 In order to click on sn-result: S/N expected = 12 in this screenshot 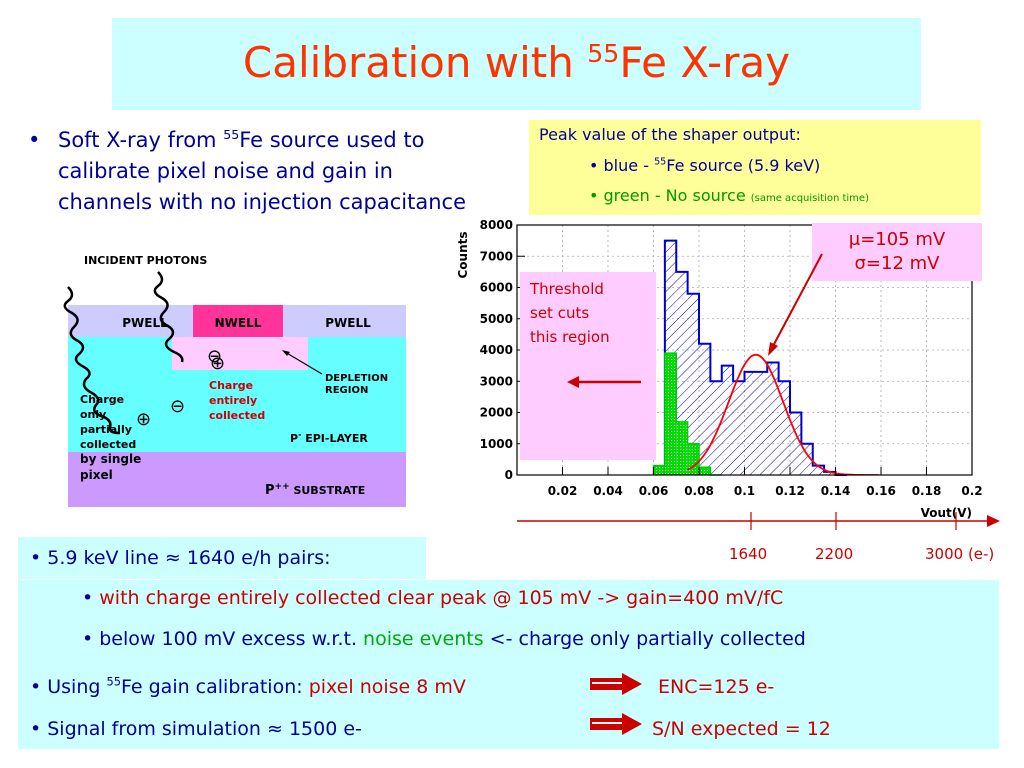, I will do `click(741, 729)`.